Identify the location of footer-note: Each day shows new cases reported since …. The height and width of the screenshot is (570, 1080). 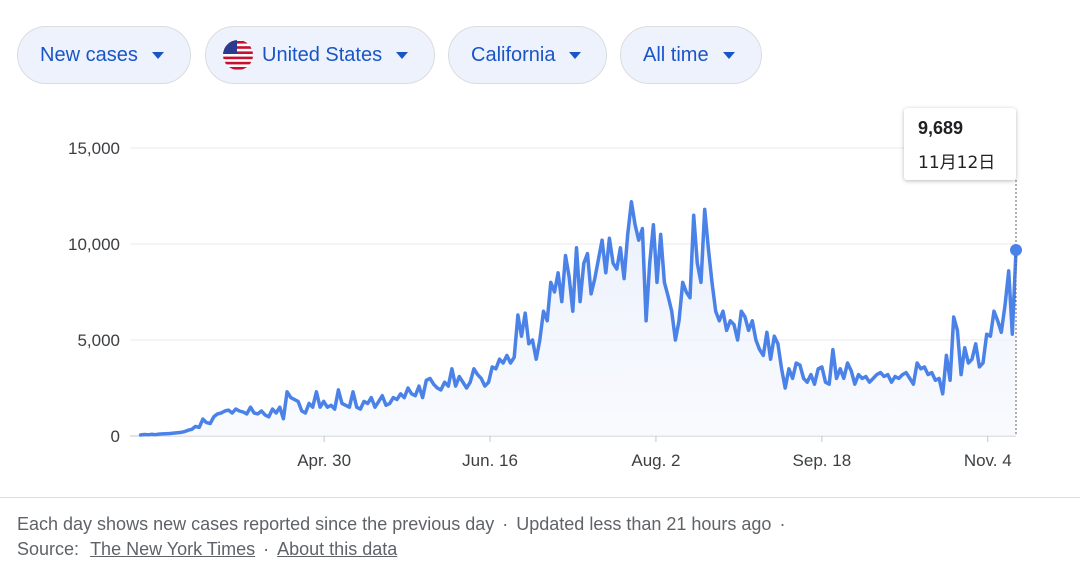
(256, 524).